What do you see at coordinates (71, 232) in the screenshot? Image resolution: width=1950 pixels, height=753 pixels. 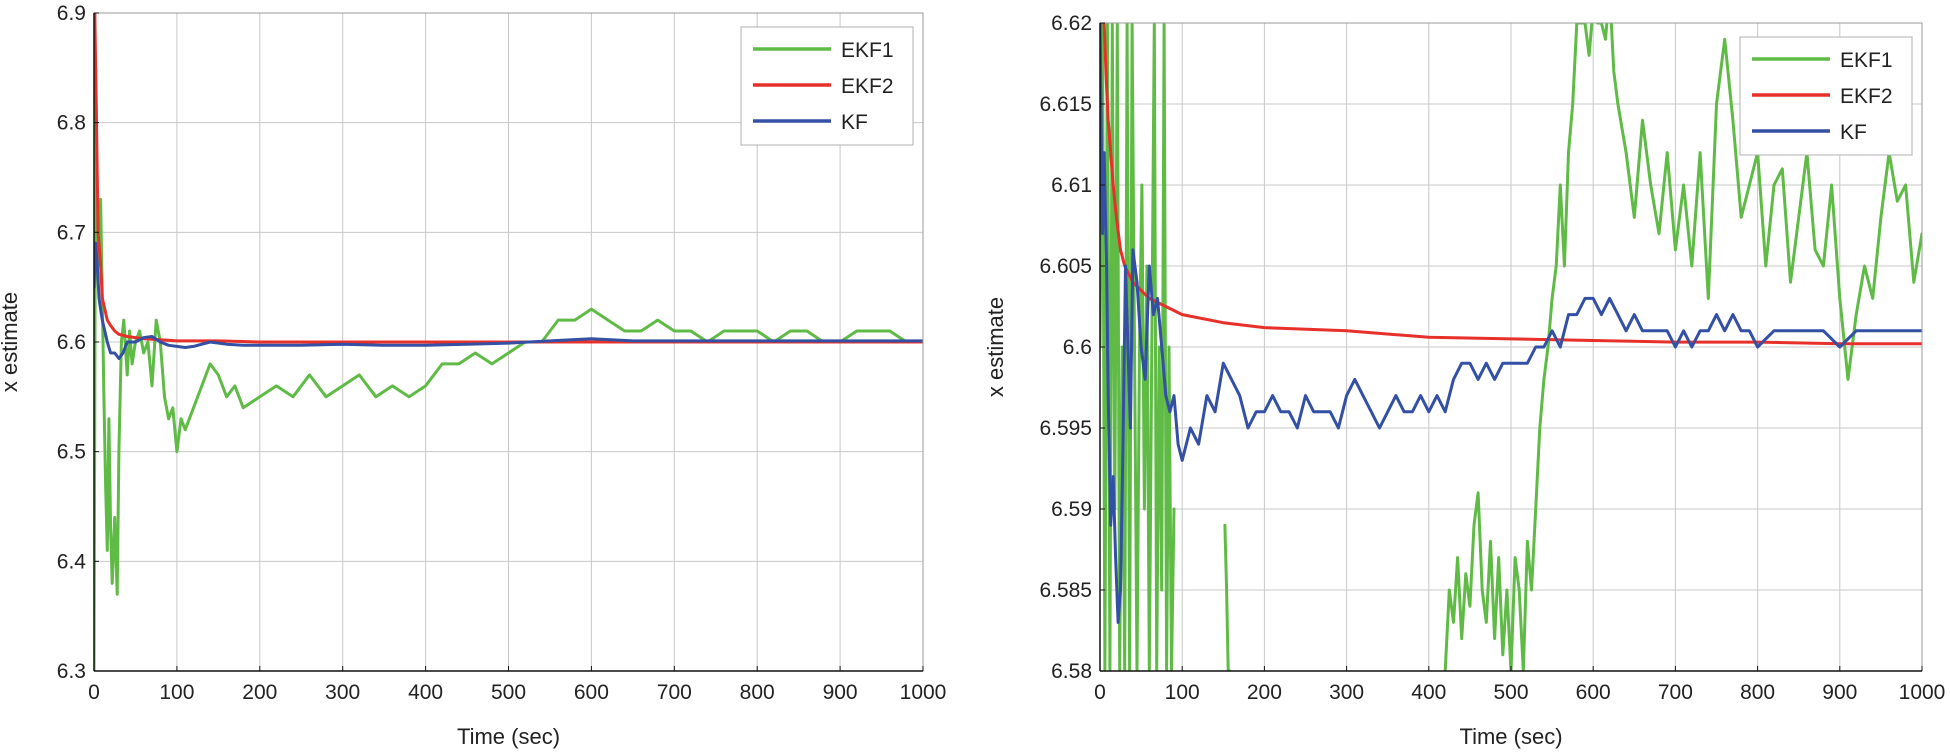 I see `y-tick-label: 6.7` at bounding box center [71, 232].